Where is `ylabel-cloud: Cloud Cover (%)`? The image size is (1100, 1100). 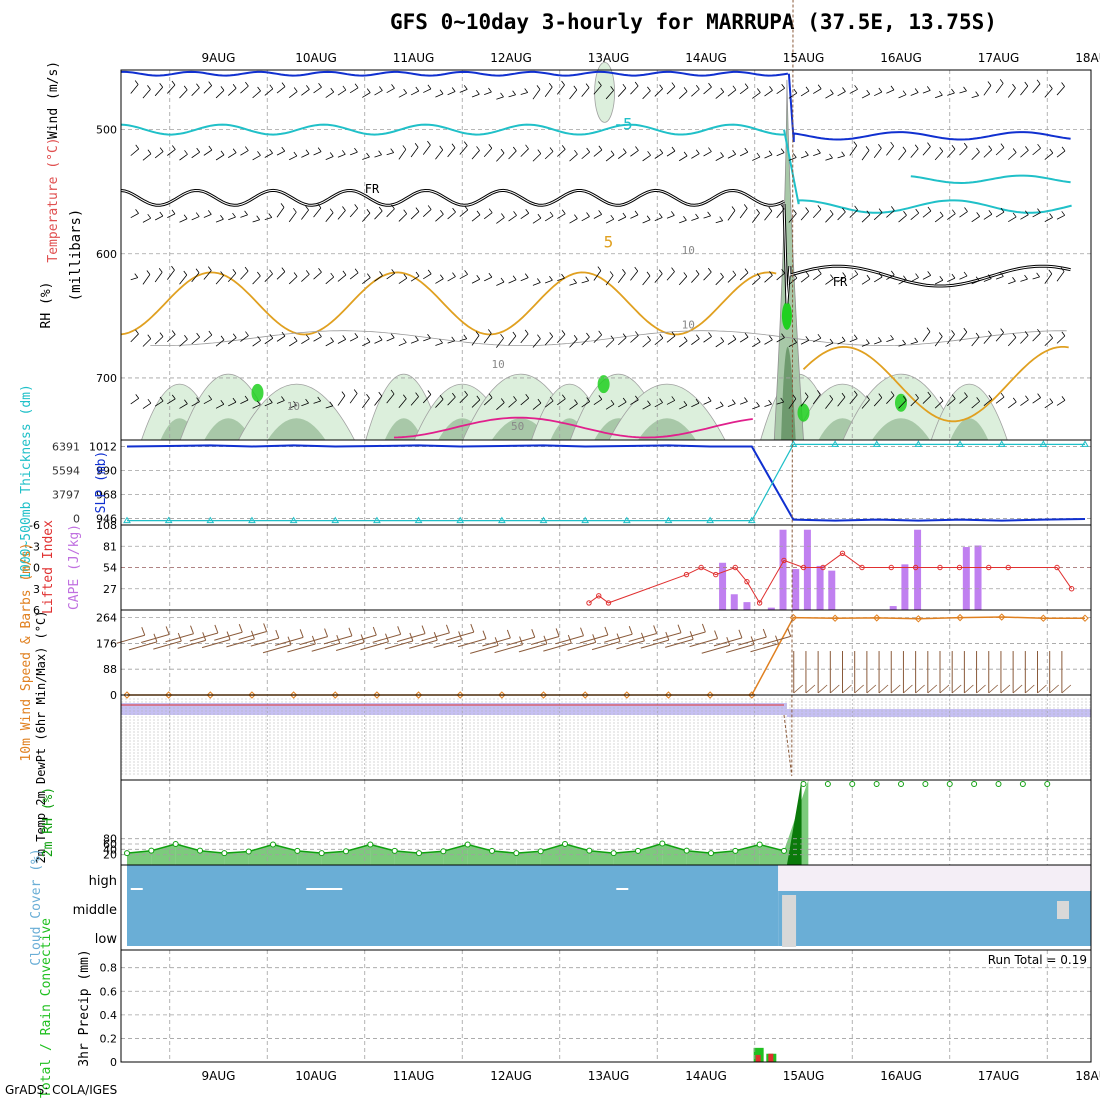
ylabel-cloud: Cloud Cover (%) is located at coordinates (36, 906).